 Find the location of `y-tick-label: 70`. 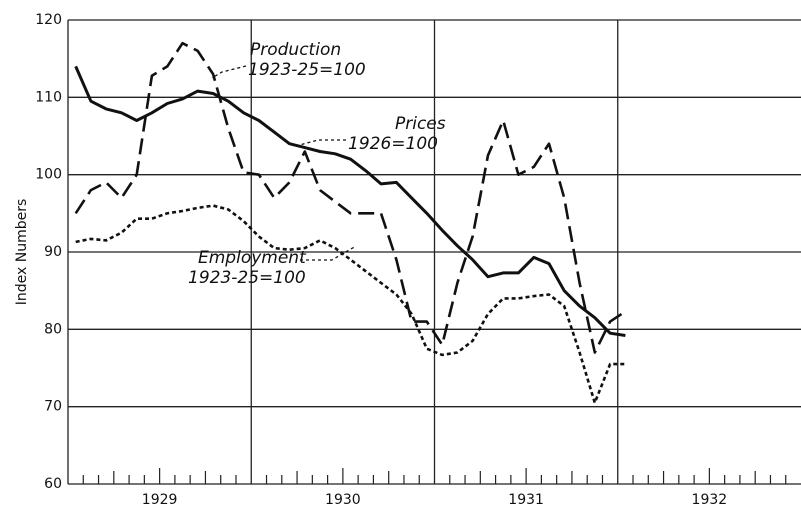

y-tick-label: 70 is located at coordinates (53, 407).